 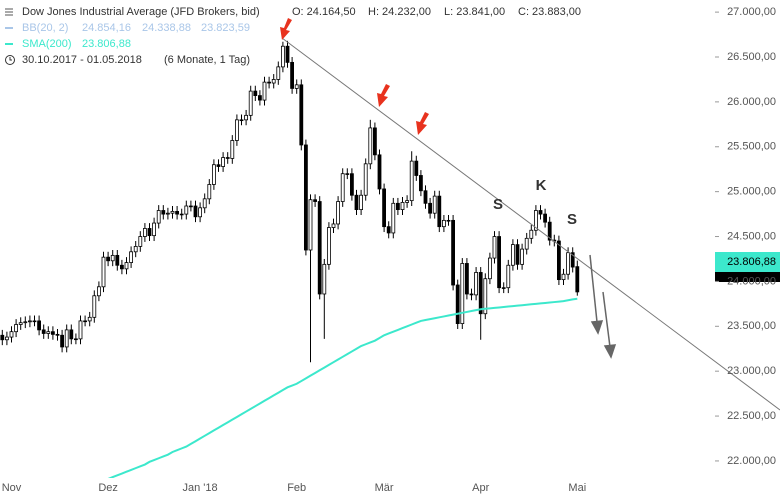 What do you see at coordinates (572, 219) in the screenshot?
I see `annotation: S` at bounding box center [572, 219].